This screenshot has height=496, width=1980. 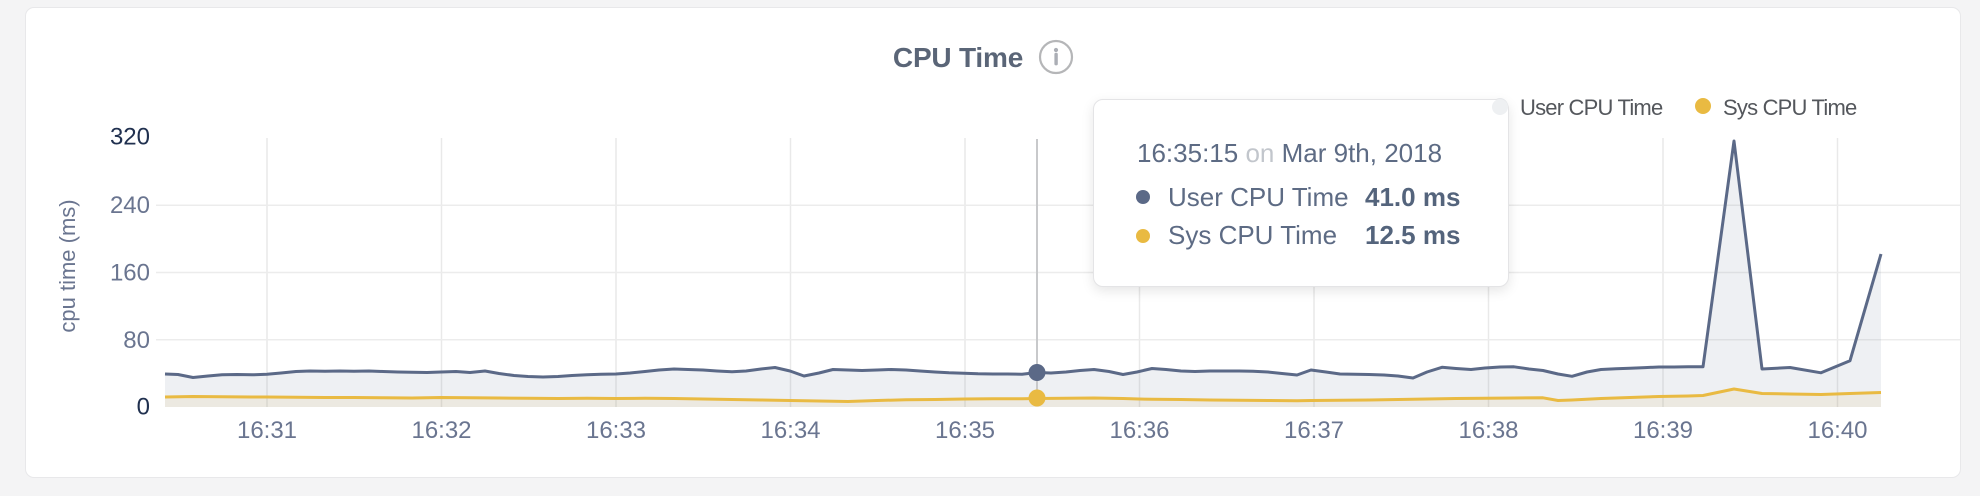 I want to click on svg-text: 320, so click(x=130, y=137).